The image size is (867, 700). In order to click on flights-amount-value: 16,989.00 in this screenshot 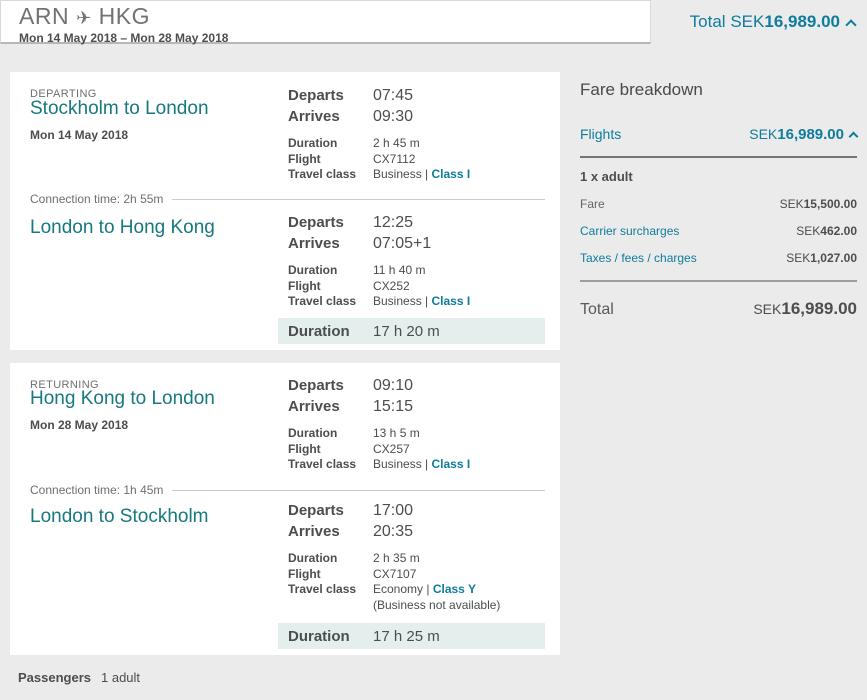, I will do `click(810, 134)`.